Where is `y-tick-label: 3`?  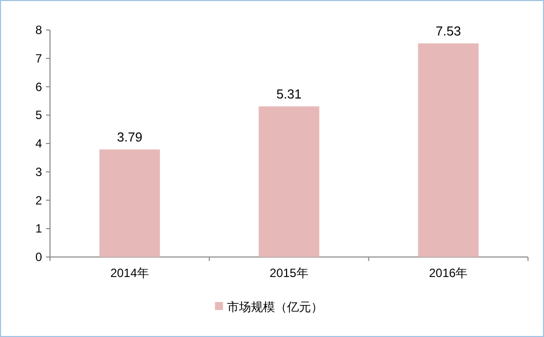
y-tick-label: 3 is located at coordinates (38, 171).